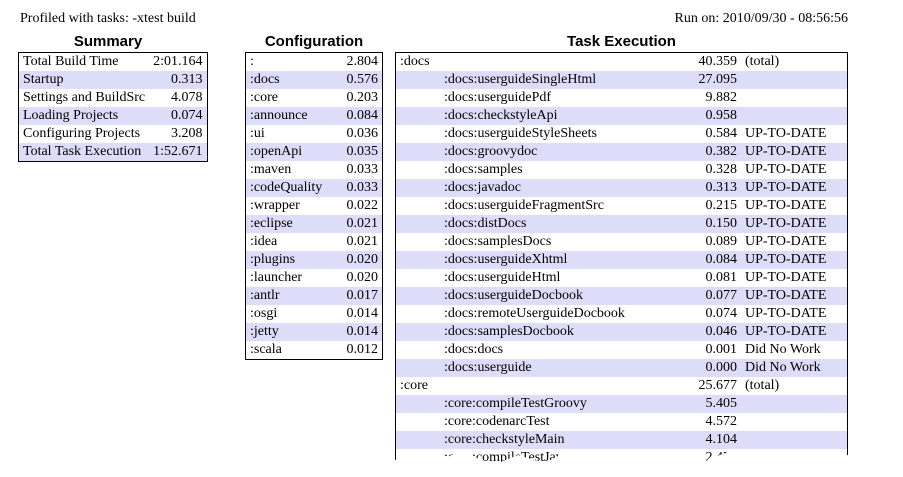 The height and width of the screenshot is (477, 903). Describe the element at coordinates (291, 152) in the screenshot. I see `project-cell: :openApi` at that location.